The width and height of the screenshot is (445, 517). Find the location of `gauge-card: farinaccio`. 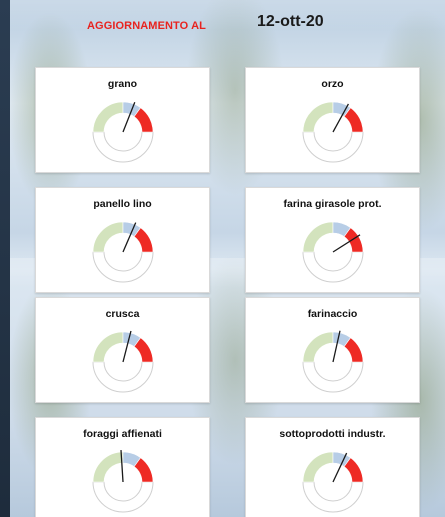

gauge-card: farinaccio is located at coordinates (332, 350).